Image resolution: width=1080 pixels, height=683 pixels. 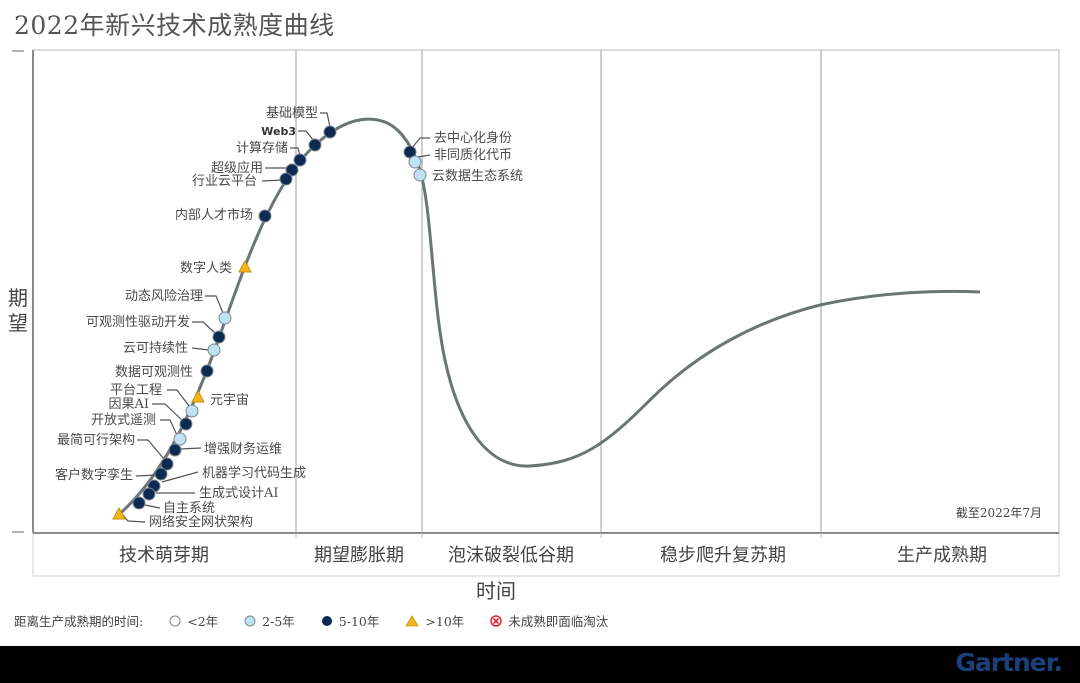 What do you see at coordinates (723, 555) in the screenshot?
I see `phase-label-slope: 稳步爬升复苏期` at bounding box center [723, 555].